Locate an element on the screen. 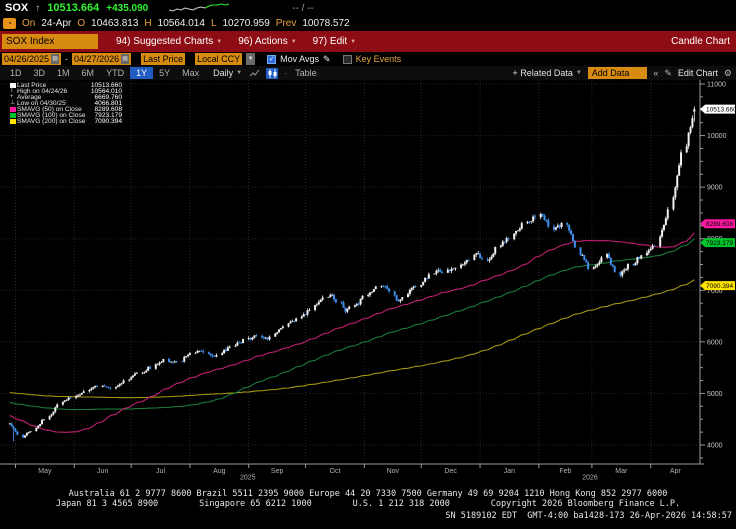 Image resolution: width=736 pixels, height=529 pixels. svg-text: 10513.660 is located at coordinates (721, 109).